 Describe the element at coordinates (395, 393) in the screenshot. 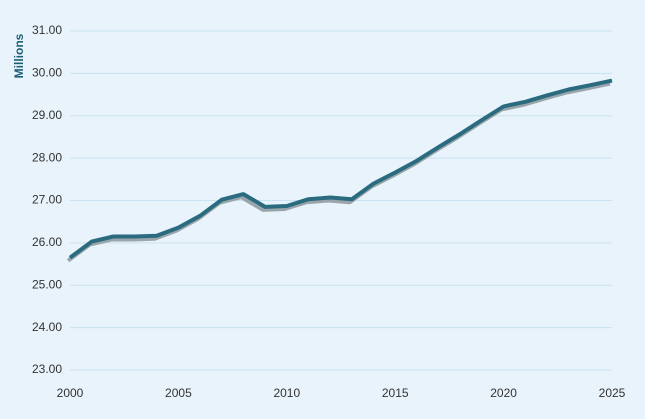

I see `x-tick-label: 2015` at that location.